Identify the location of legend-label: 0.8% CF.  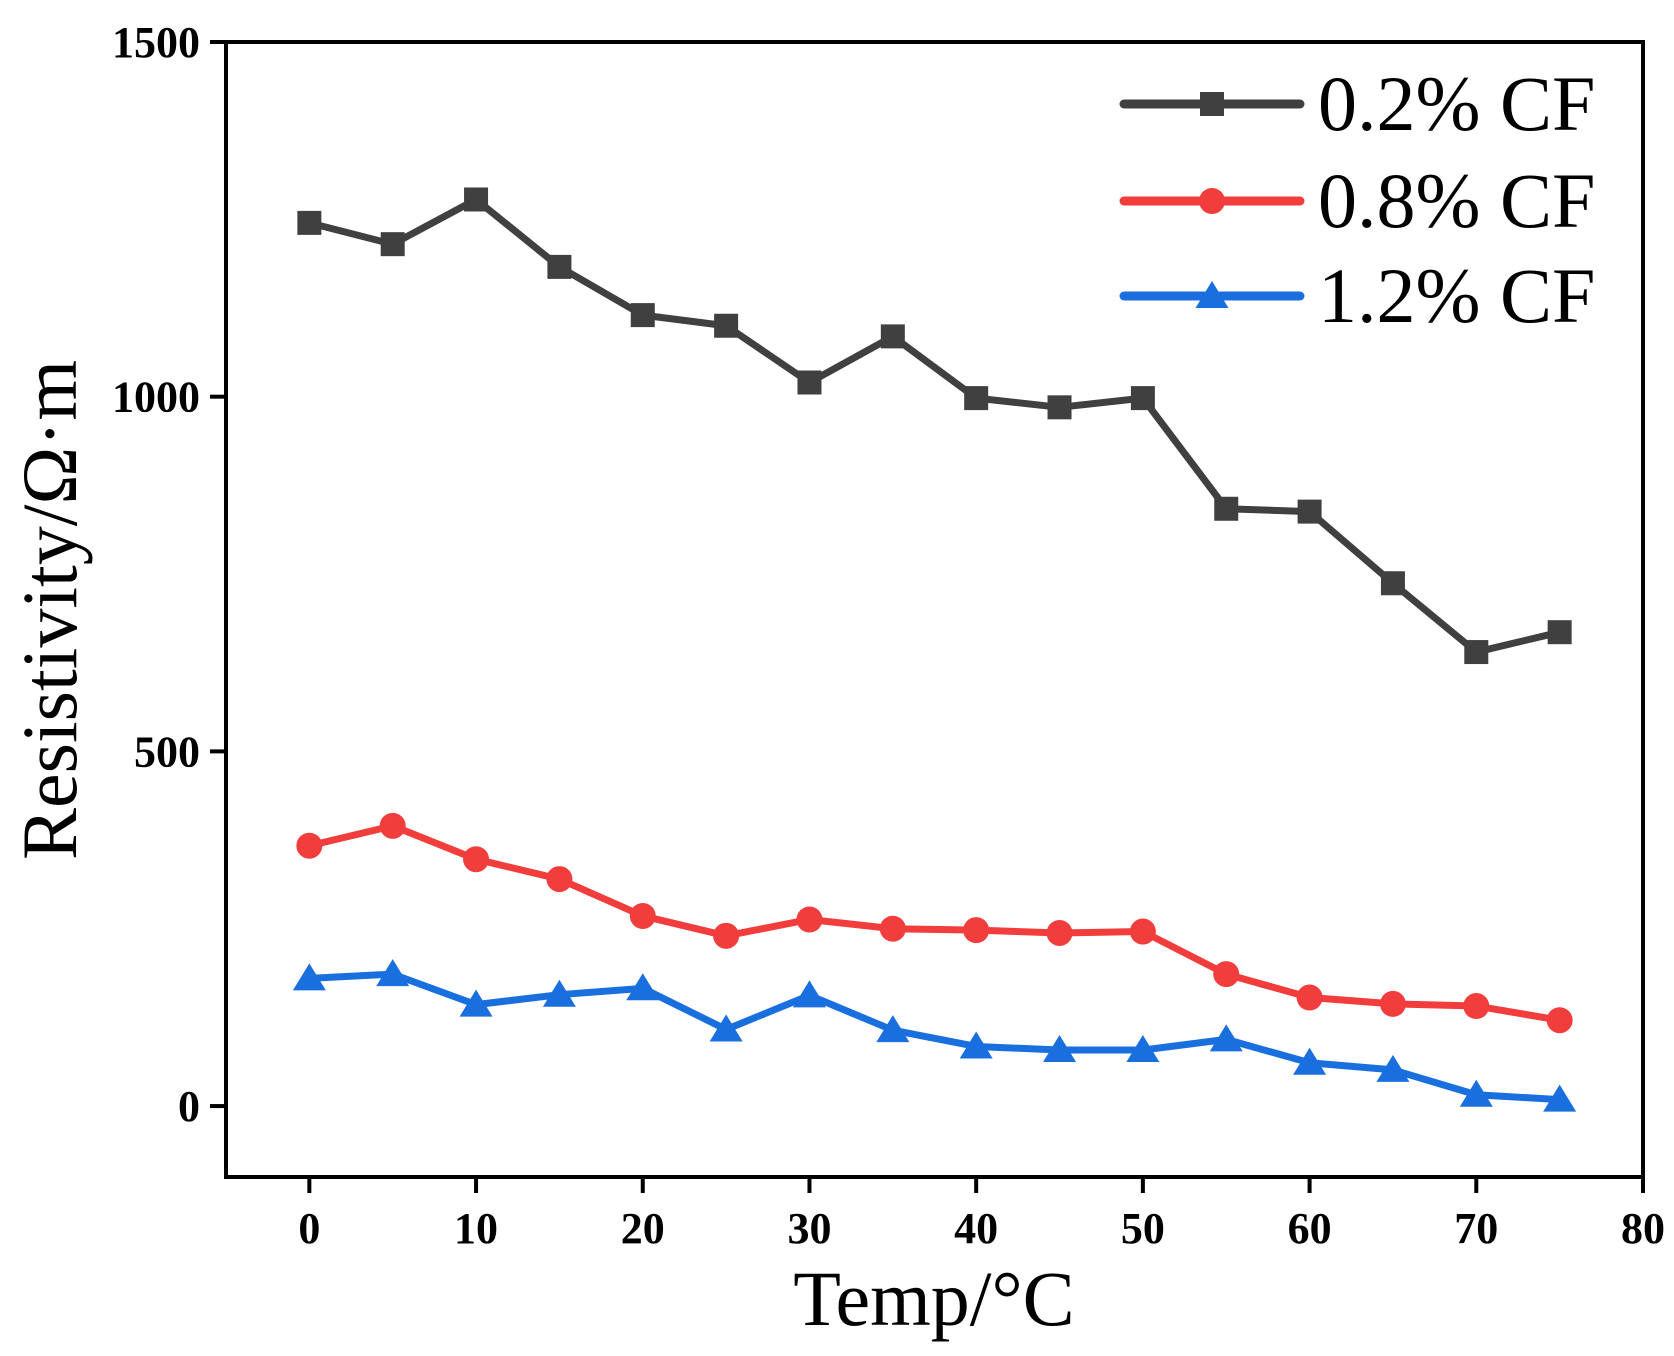
(1456, 200).